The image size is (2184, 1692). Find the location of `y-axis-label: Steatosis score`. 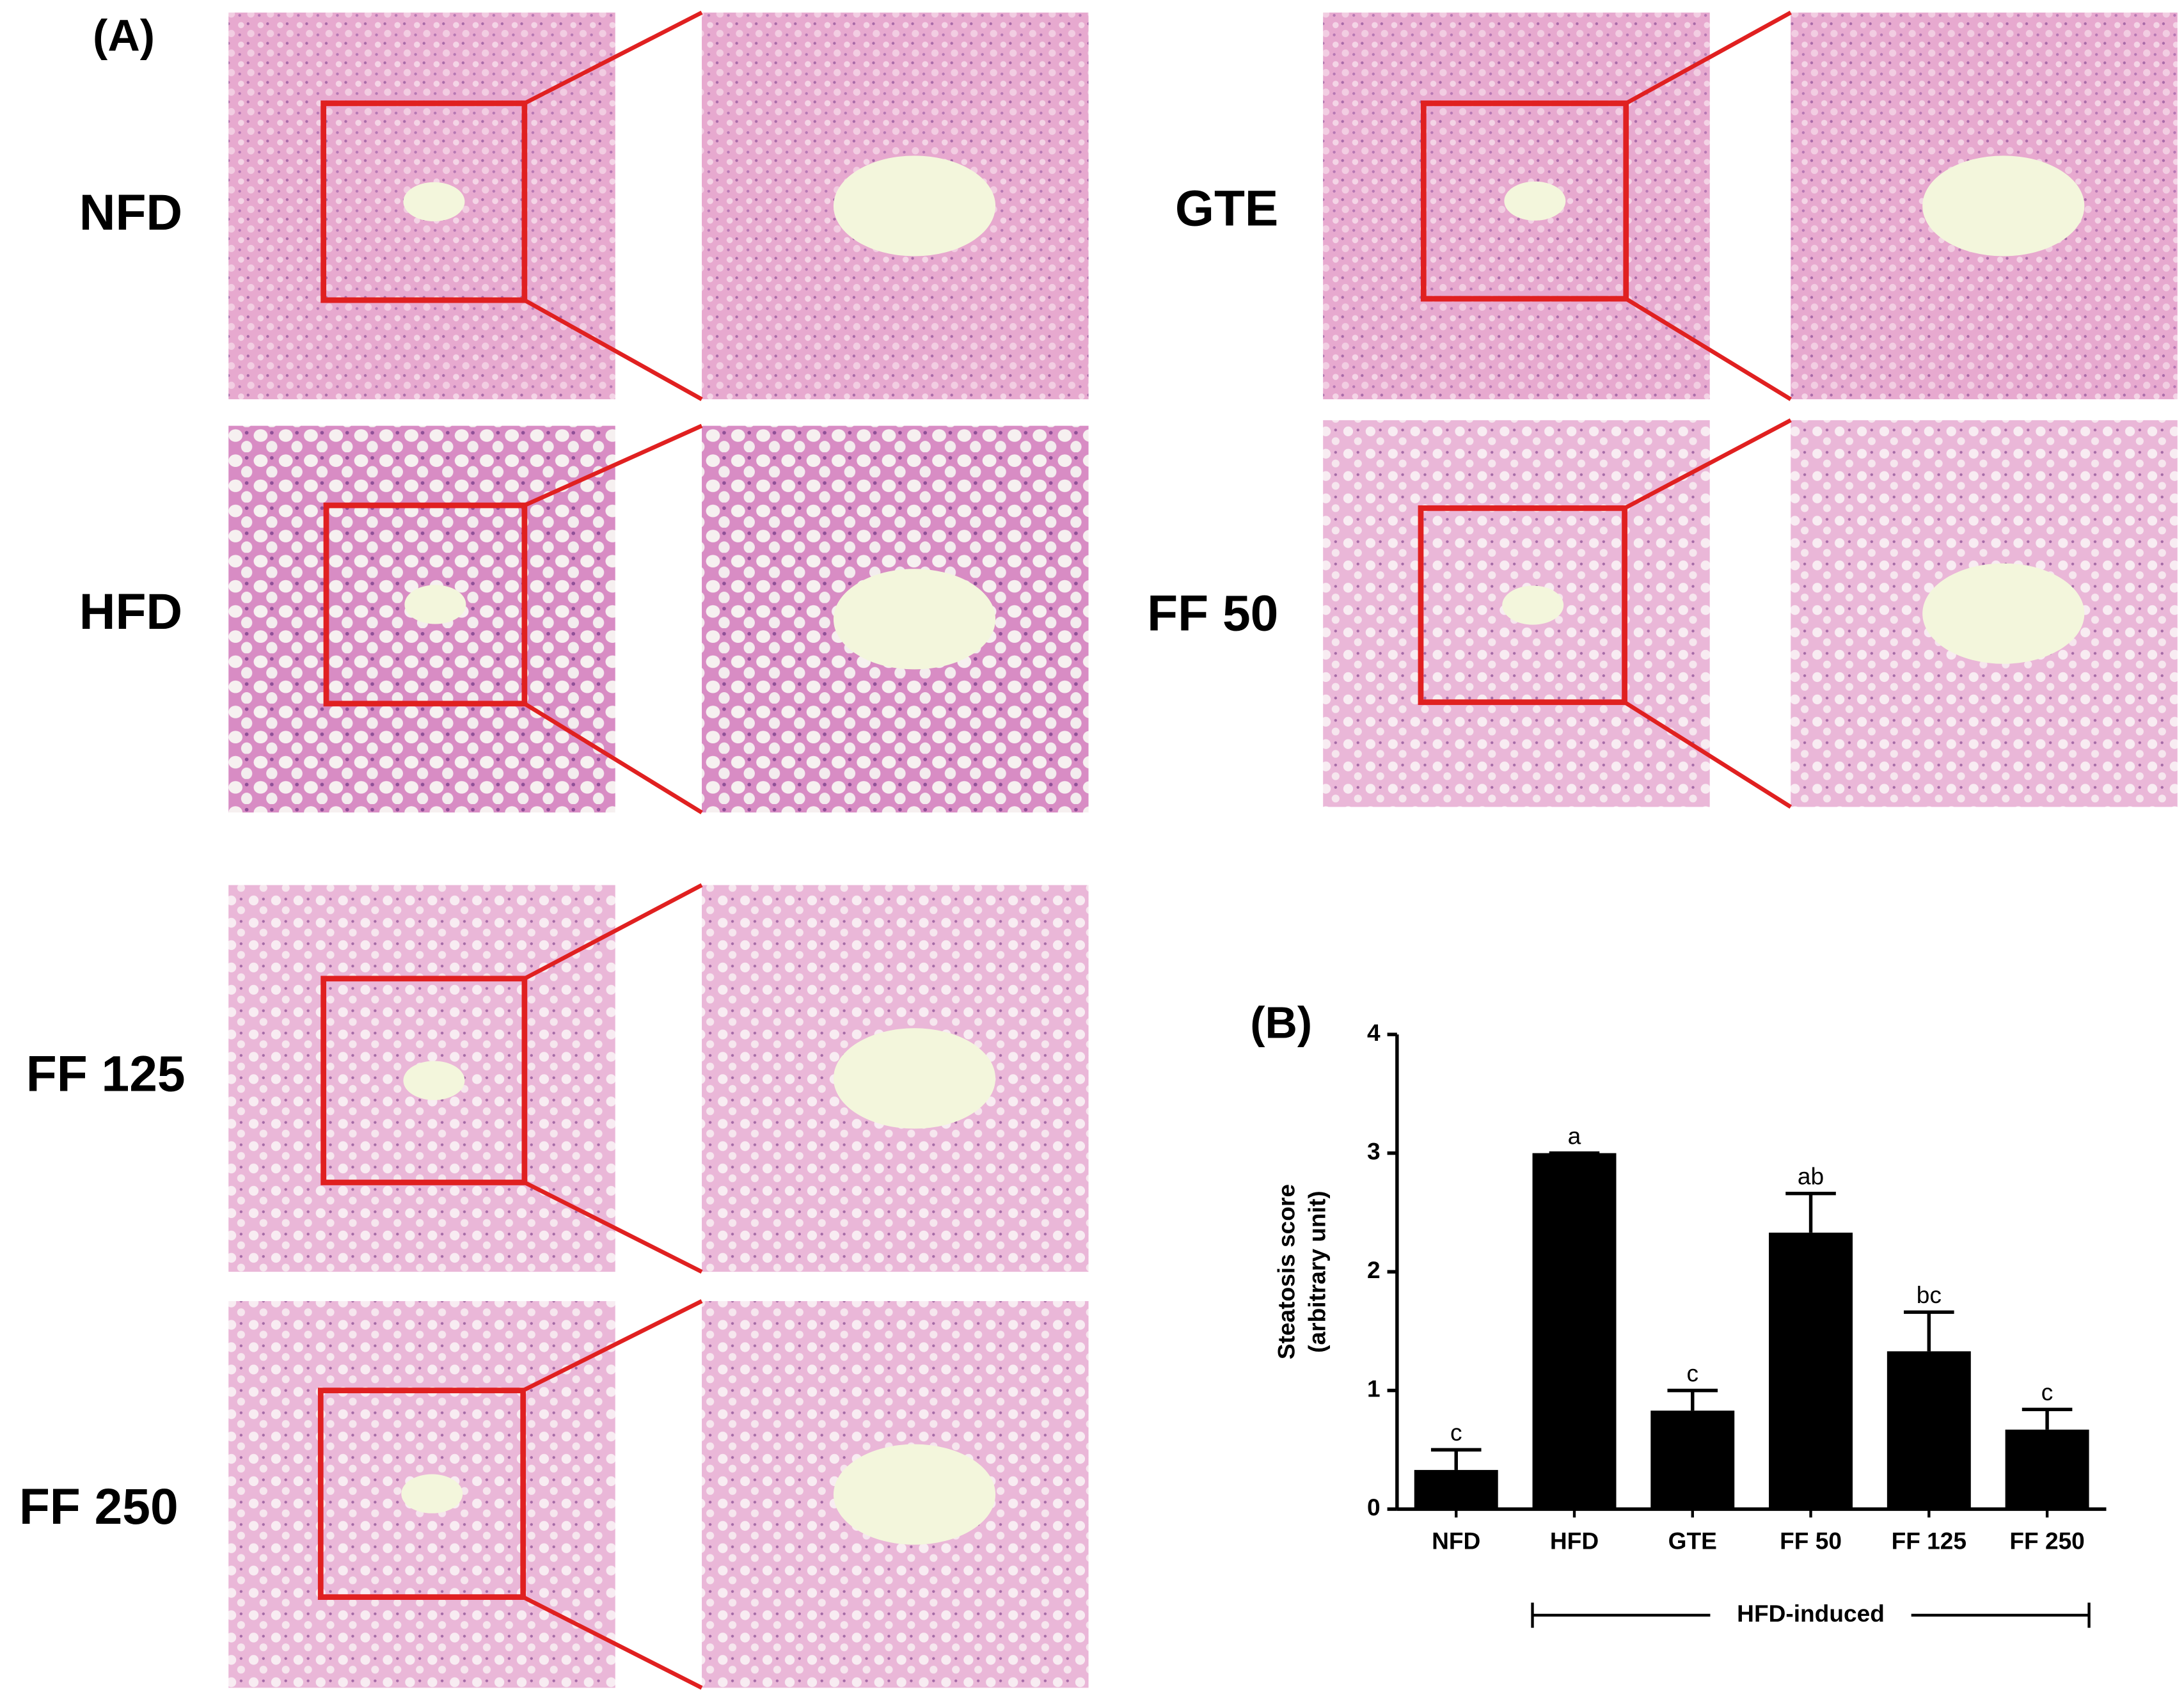

y-axis-label: Steatosis score is located at coordinates (1285, 1271).